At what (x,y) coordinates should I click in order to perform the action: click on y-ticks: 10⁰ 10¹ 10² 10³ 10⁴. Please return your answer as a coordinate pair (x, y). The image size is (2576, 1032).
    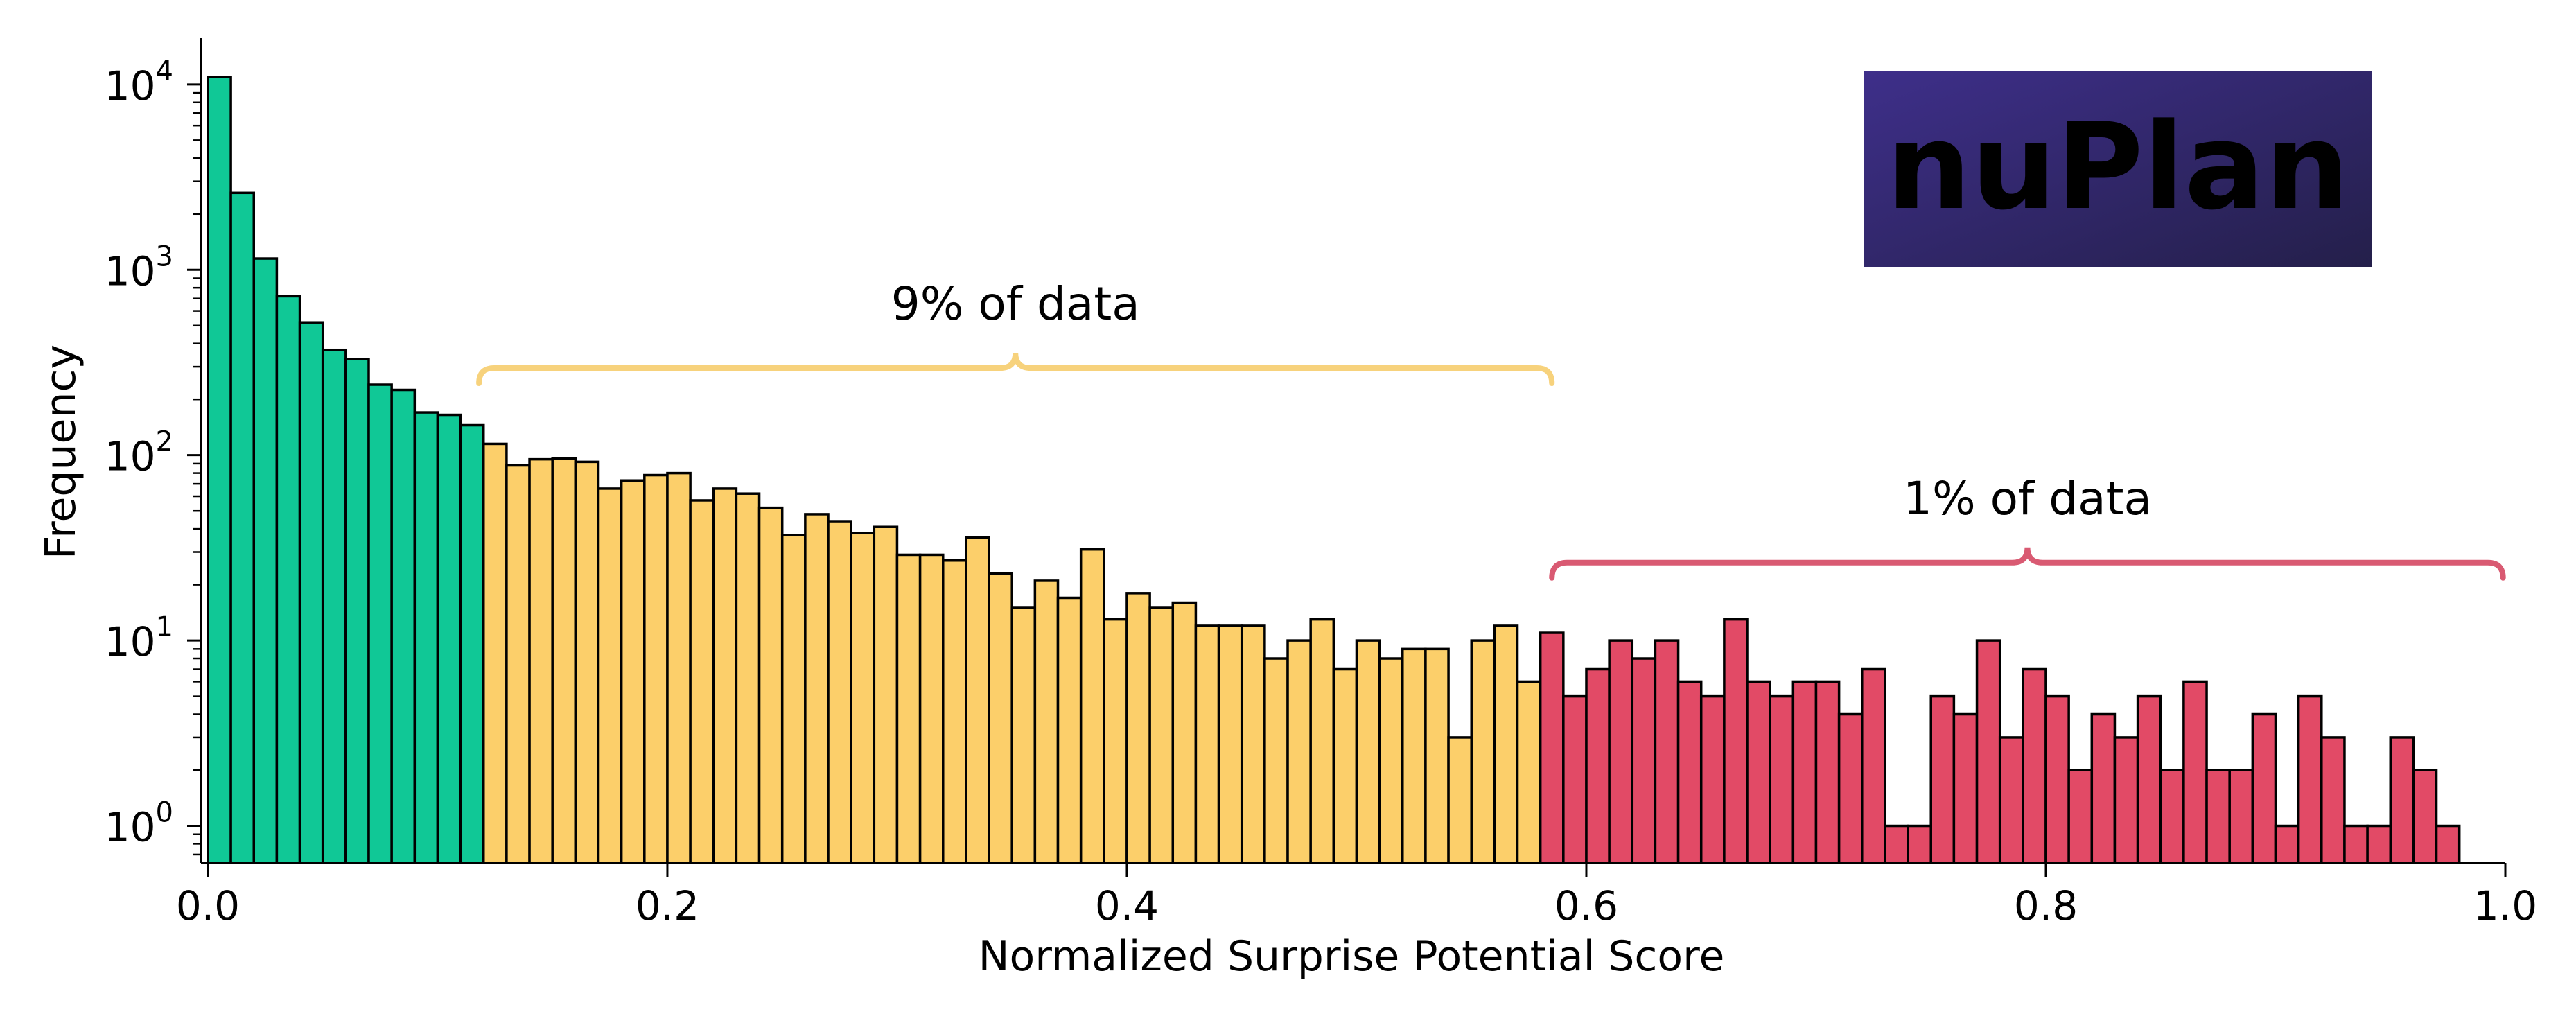
    Looking at the image, I should click on (153, 455).